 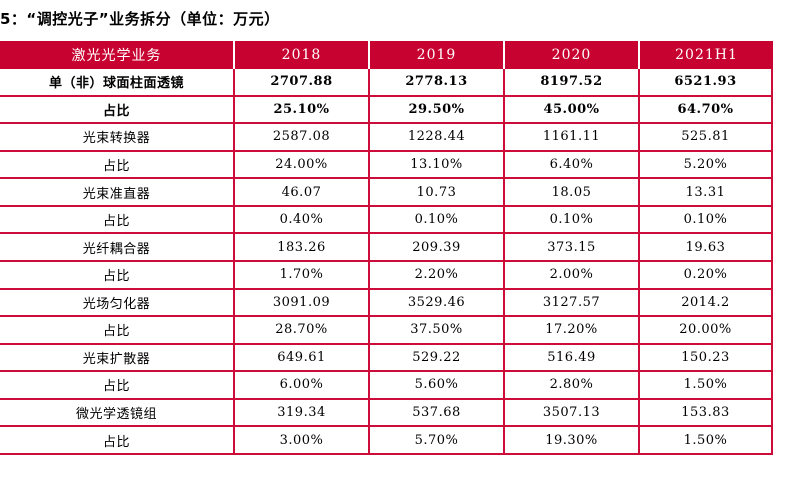 What do you see at coordinates (300, 412) in the screenshot?
I see `value-cell: 319.34` at bounding box center [300, 412].